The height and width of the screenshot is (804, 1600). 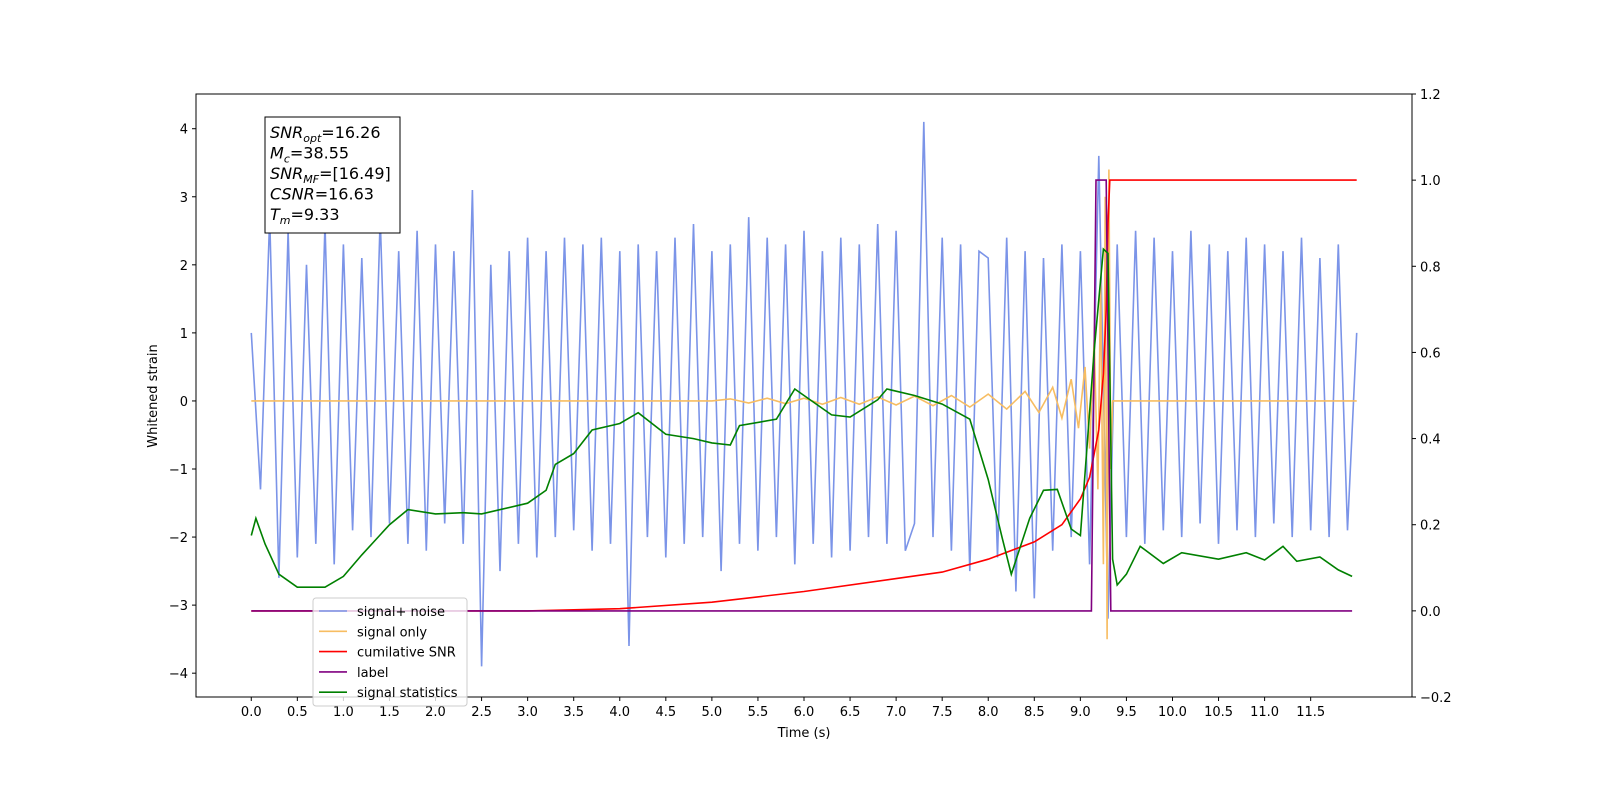 I want to click on y2-tick-label: 1.2, so click(x=1430, y=95).